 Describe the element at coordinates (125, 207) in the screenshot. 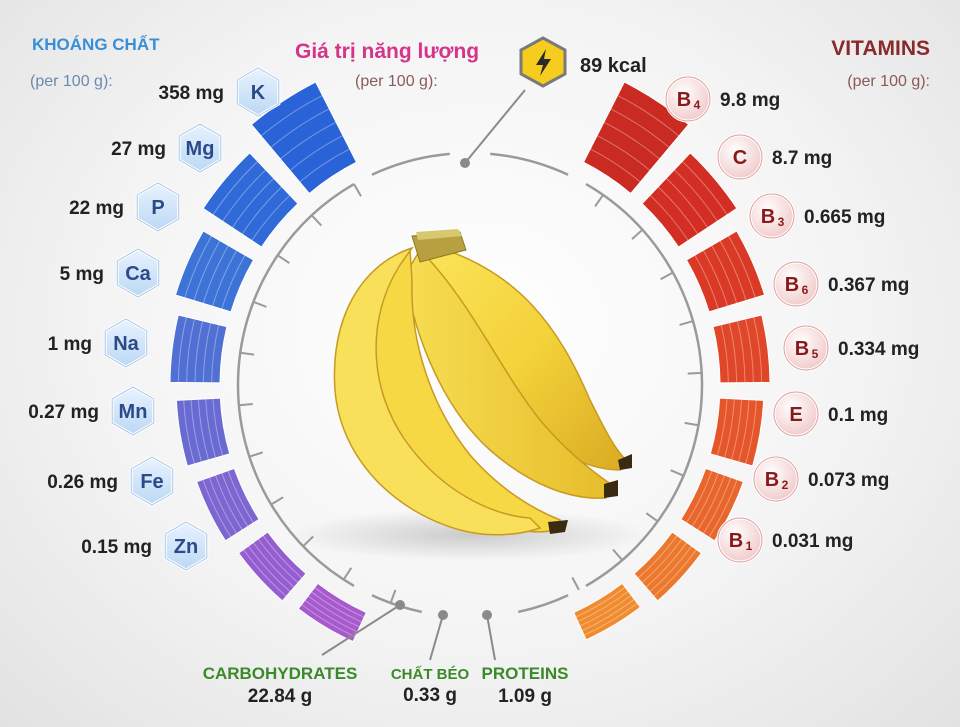

I see `mineral-item-p: P 22 mg` at that location.